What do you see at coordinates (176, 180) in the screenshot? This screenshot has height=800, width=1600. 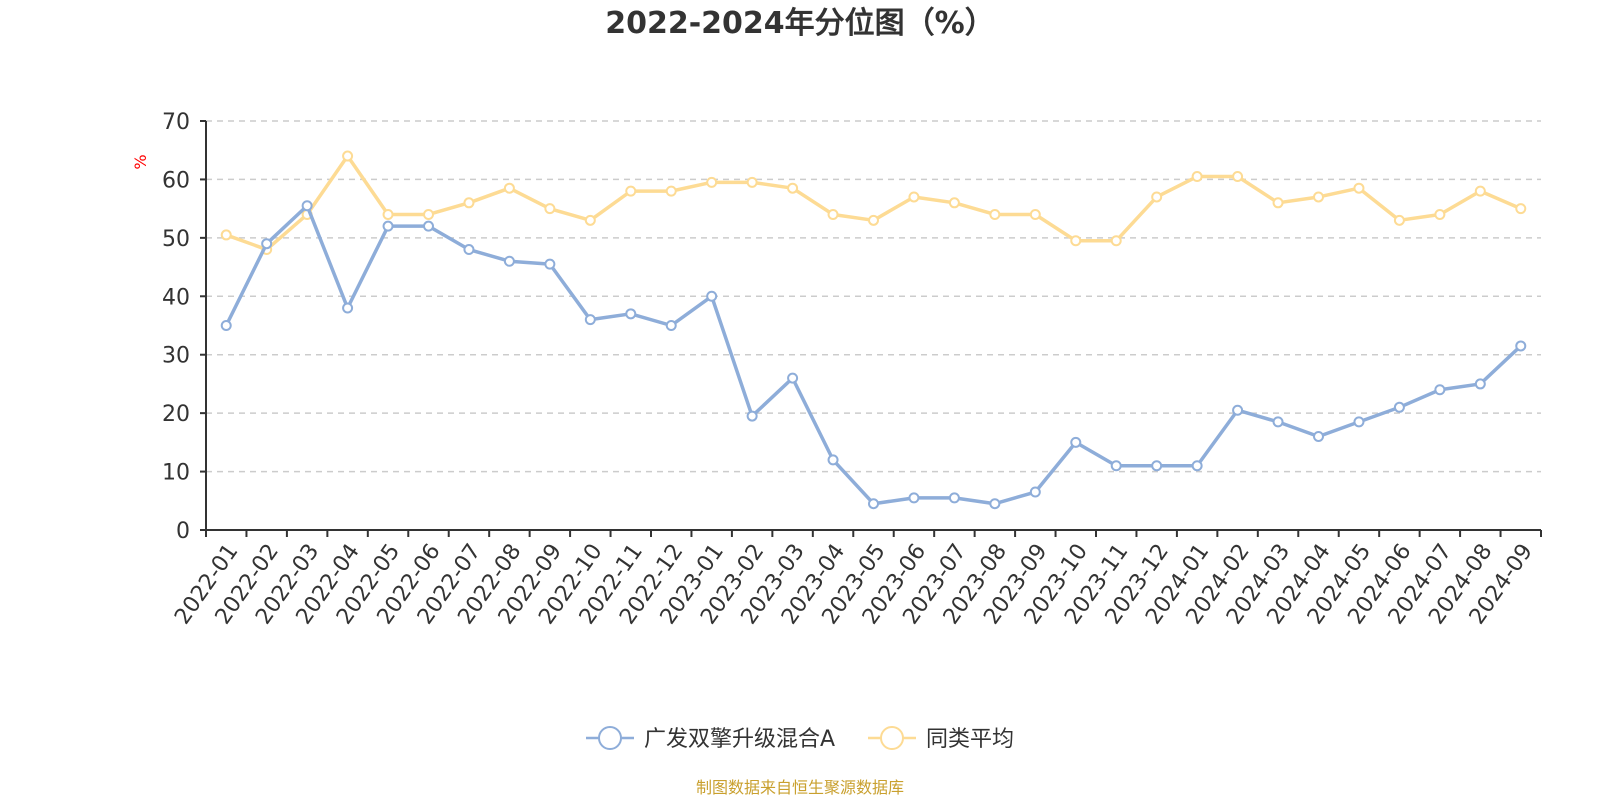 I see `y-tick-label: 60` at bounding box center [176, 180].